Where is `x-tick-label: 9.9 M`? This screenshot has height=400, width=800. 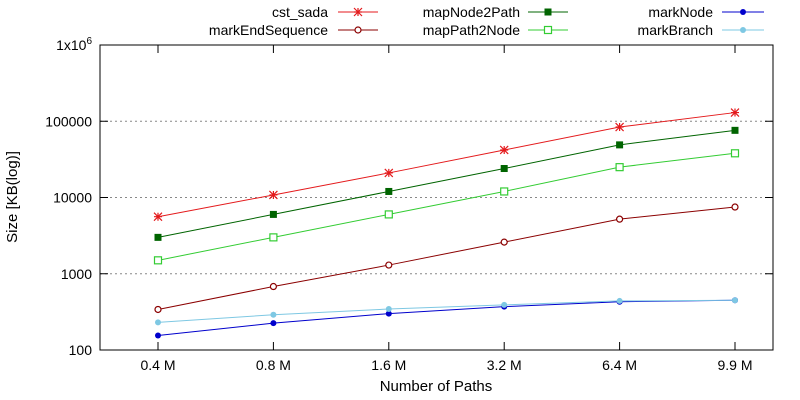
x-tick-label: 9.9 M is located at coordinates (734, 365).